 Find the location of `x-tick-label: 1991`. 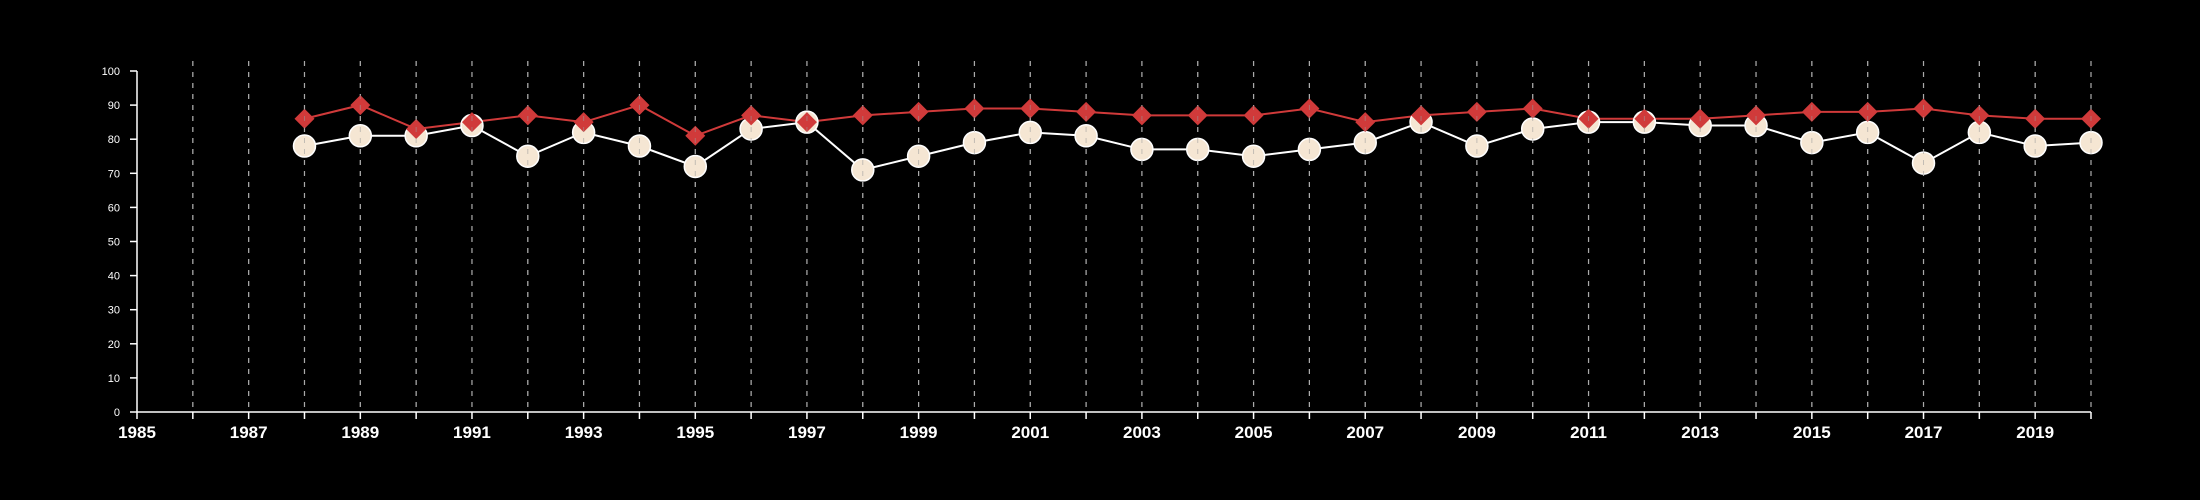

x-tick-label: 1991 is located at coordinates (472, 432).